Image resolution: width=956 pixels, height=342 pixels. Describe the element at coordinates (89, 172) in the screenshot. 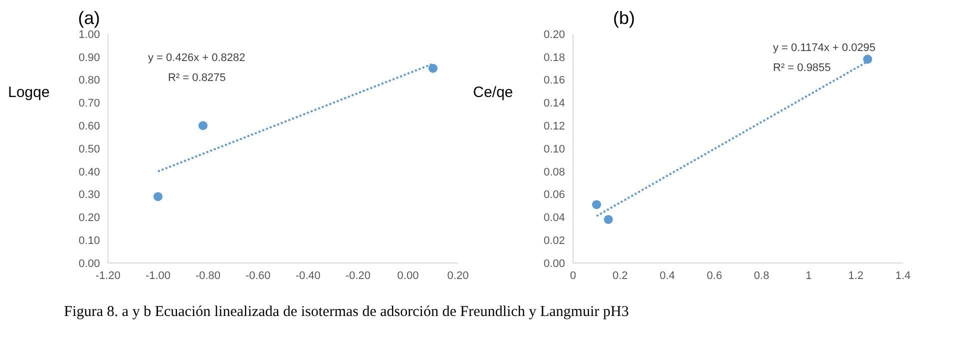

I see `y-tick-label: 0.40` at that location.